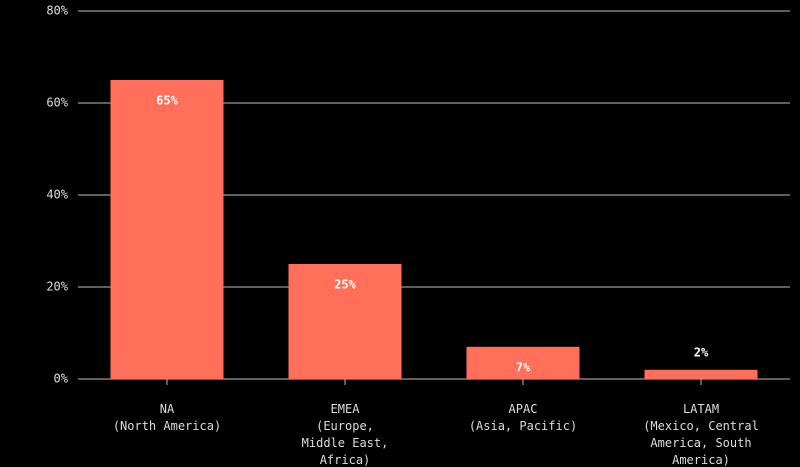 The width and height of the screenshot is (800, 467). Describe the element at coordinates (167, 101) in the screenshot. I see `data-label: 65%` at that location.